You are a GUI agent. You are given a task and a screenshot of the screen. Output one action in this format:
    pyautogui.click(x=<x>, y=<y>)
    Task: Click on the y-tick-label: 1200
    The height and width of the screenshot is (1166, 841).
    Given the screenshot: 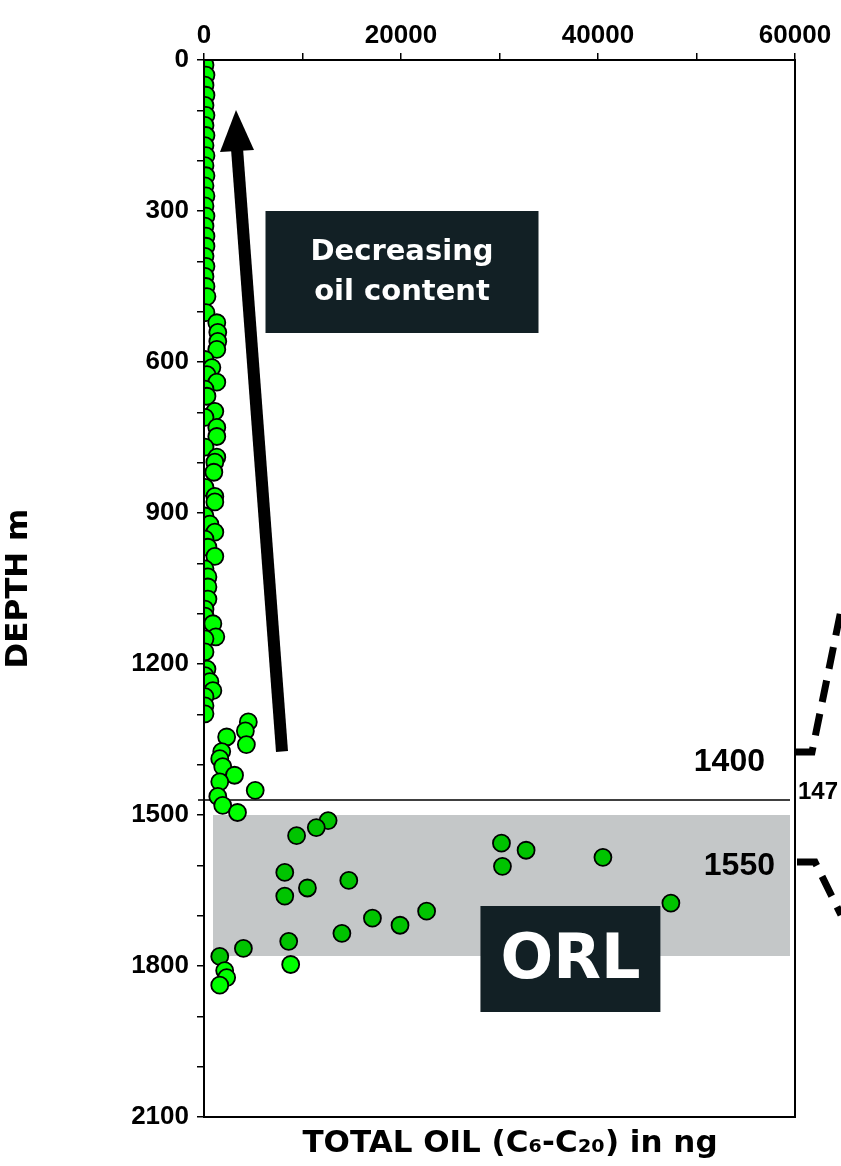 What is the action you would take?
    pyautogui.click(x=160, y=662)
    